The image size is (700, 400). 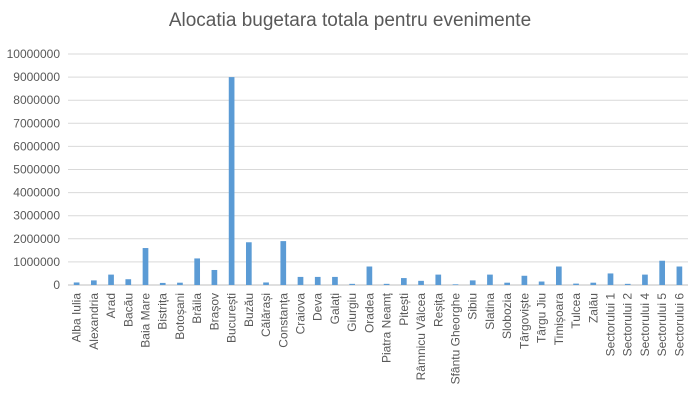 What do you see at coordinates (473, 306) in the screenshot?
I see `x-tick-label: Sibiu` at bounding box center [473, 306].